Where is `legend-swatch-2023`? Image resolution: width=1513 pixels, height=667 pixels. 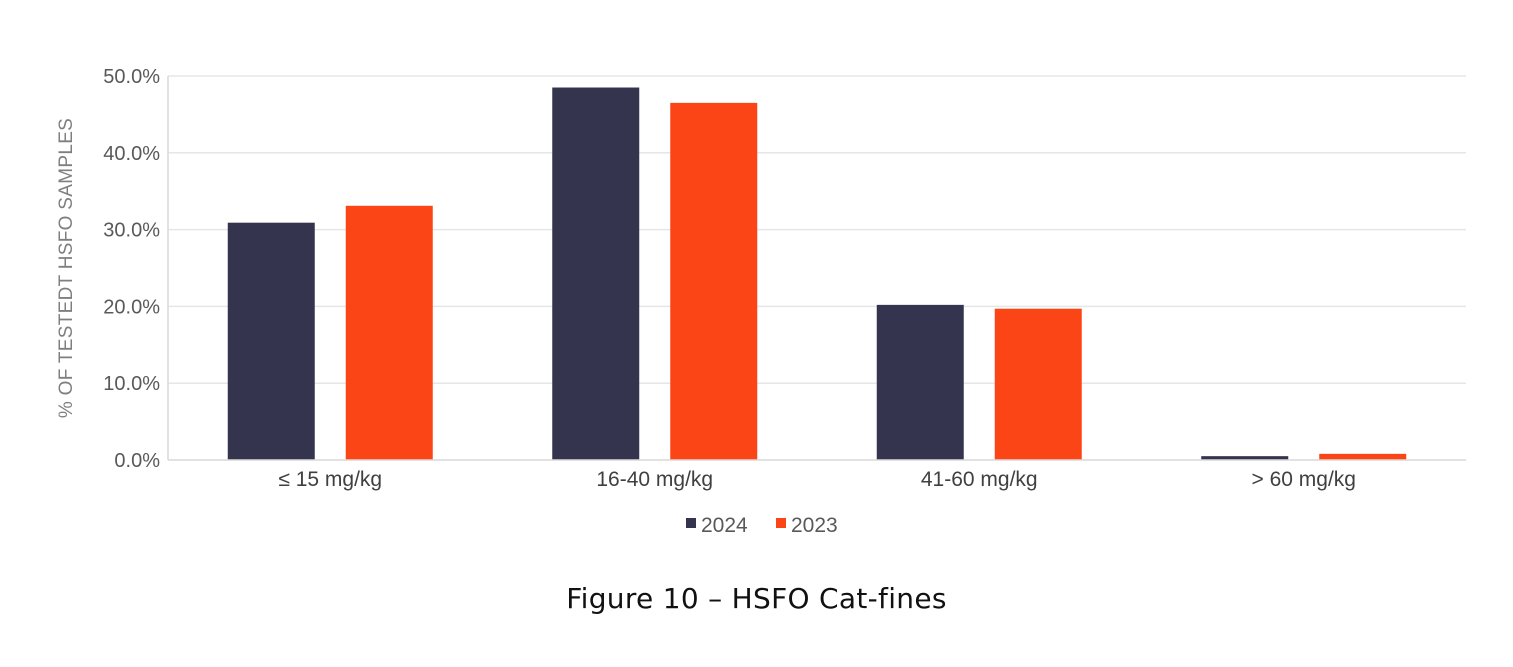 legend-swatch-2023 is located at coordinates (781, 523).